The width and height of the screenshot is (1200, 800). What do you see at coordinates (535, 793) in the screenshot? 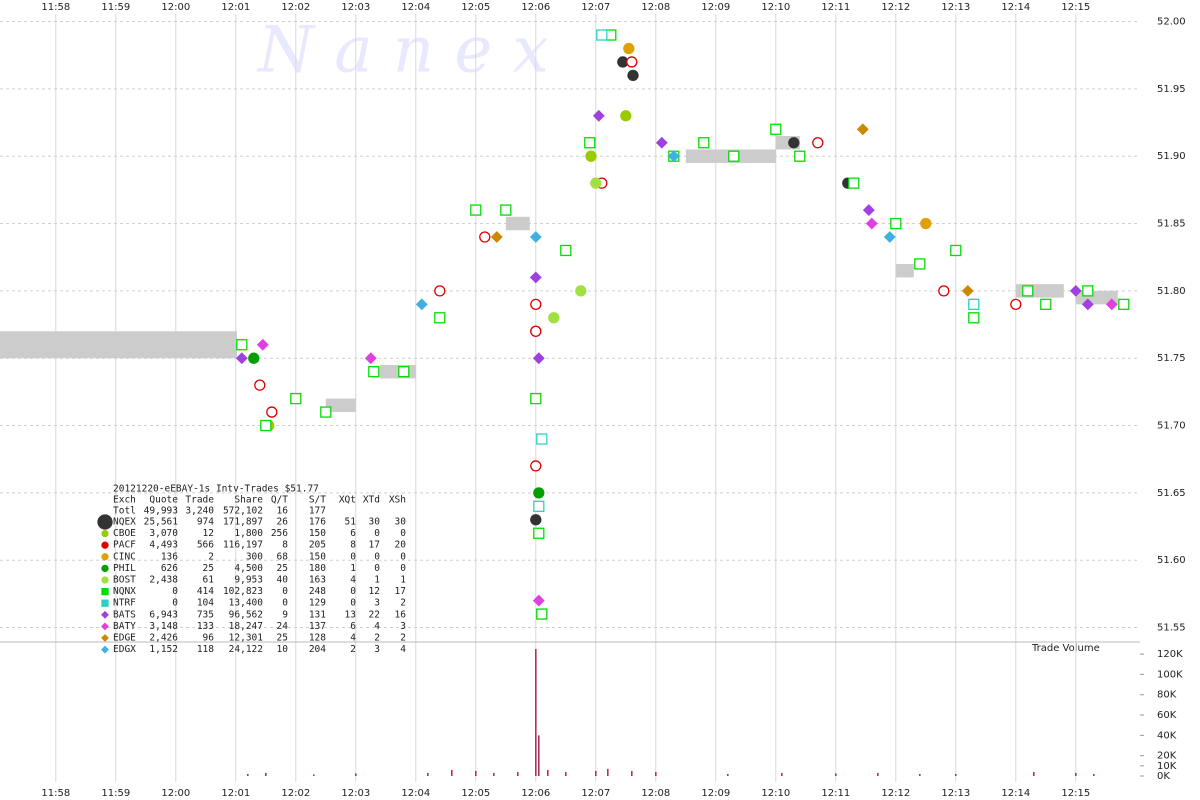
I see `x-tick-label: 12:06` at bounding box center [535, 793].